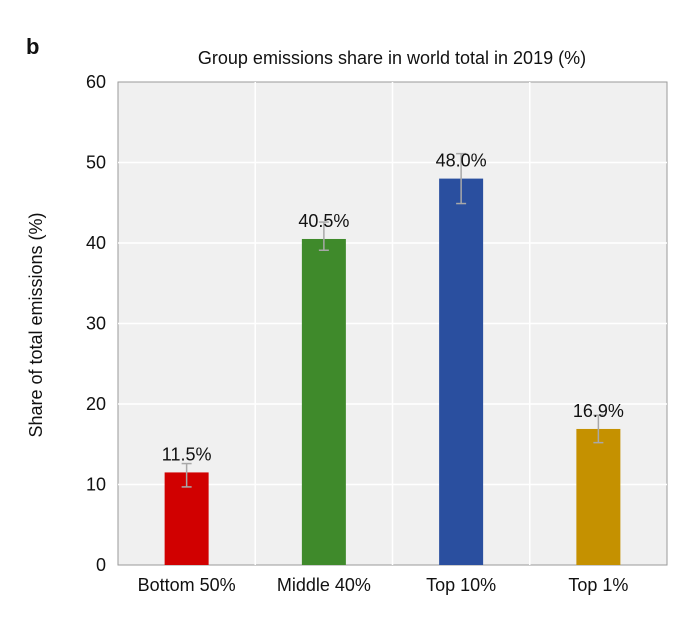 The height and width of the screenshot is (626, 684). Describe the element at coordinates (598, 585) in the screenshot. I see `x-category-label-3: Top 1%` at that location.